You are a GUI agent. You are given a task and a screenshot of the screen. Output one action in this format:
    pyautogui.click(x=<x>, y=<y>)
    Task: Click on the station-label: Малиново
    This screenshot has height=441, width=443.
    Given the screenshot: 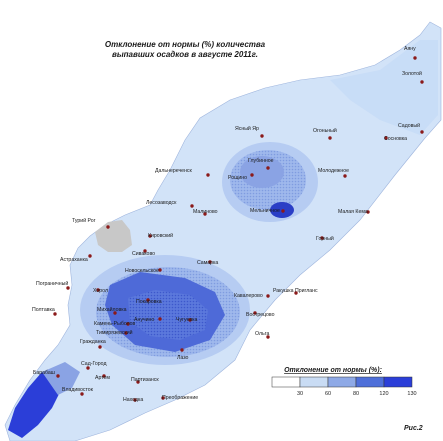 What is the action you would take?
    pyautogui.click(x=205, y=212)
    